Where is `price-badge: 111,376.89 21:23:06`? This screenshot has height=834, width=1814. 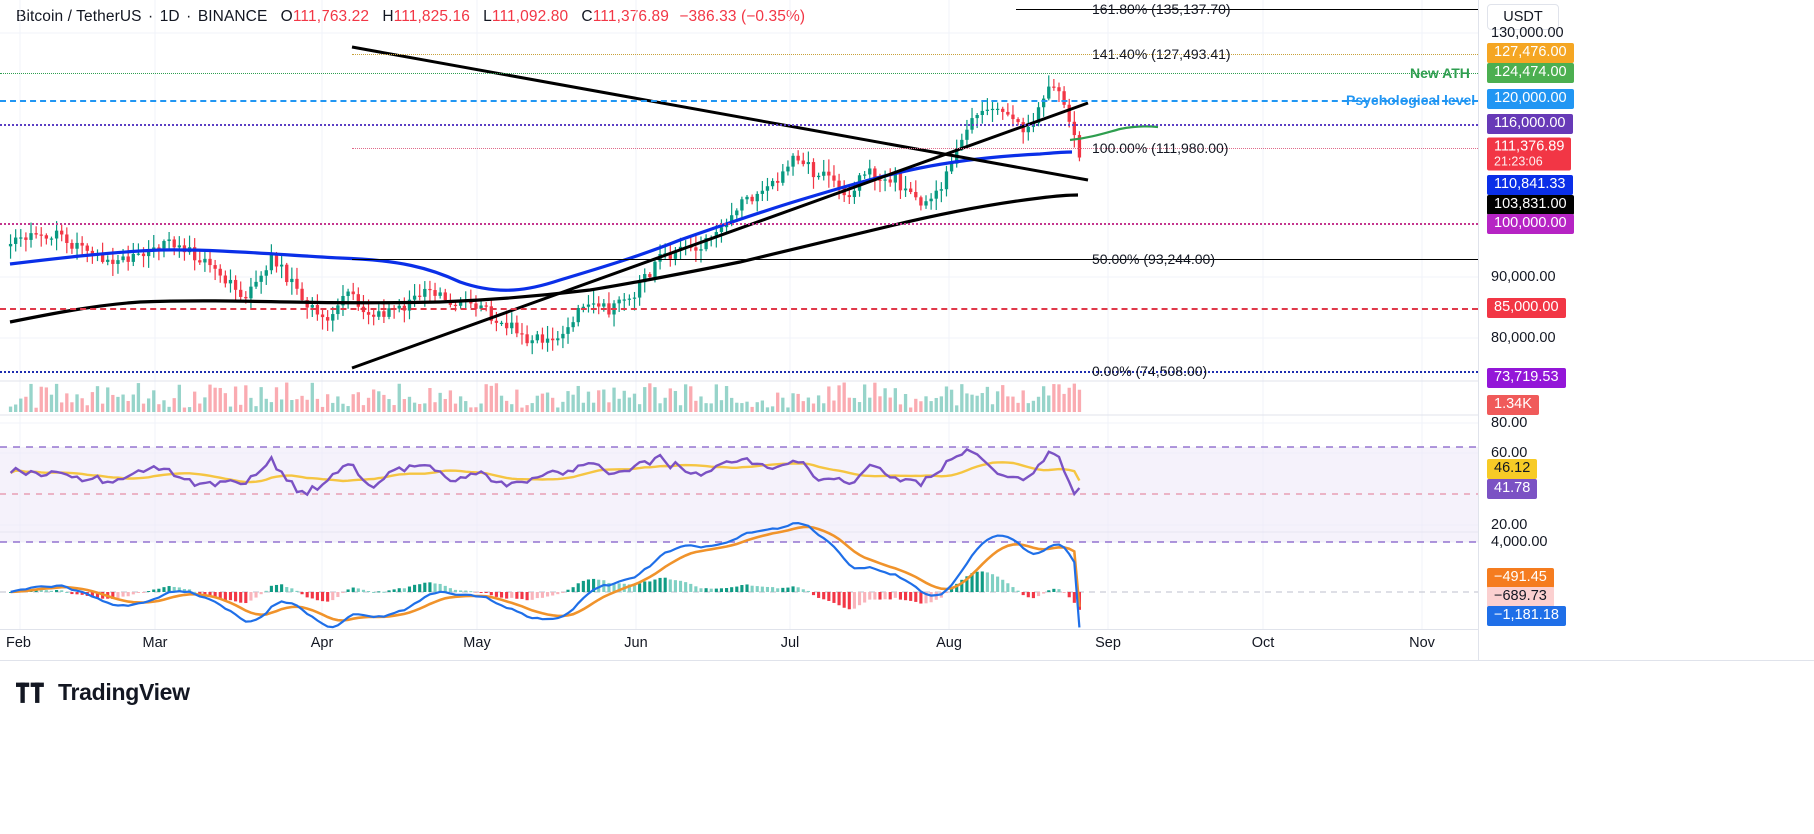
price-badge: 111,376.89 21:23:06 is located at coordinates (1529, 154).